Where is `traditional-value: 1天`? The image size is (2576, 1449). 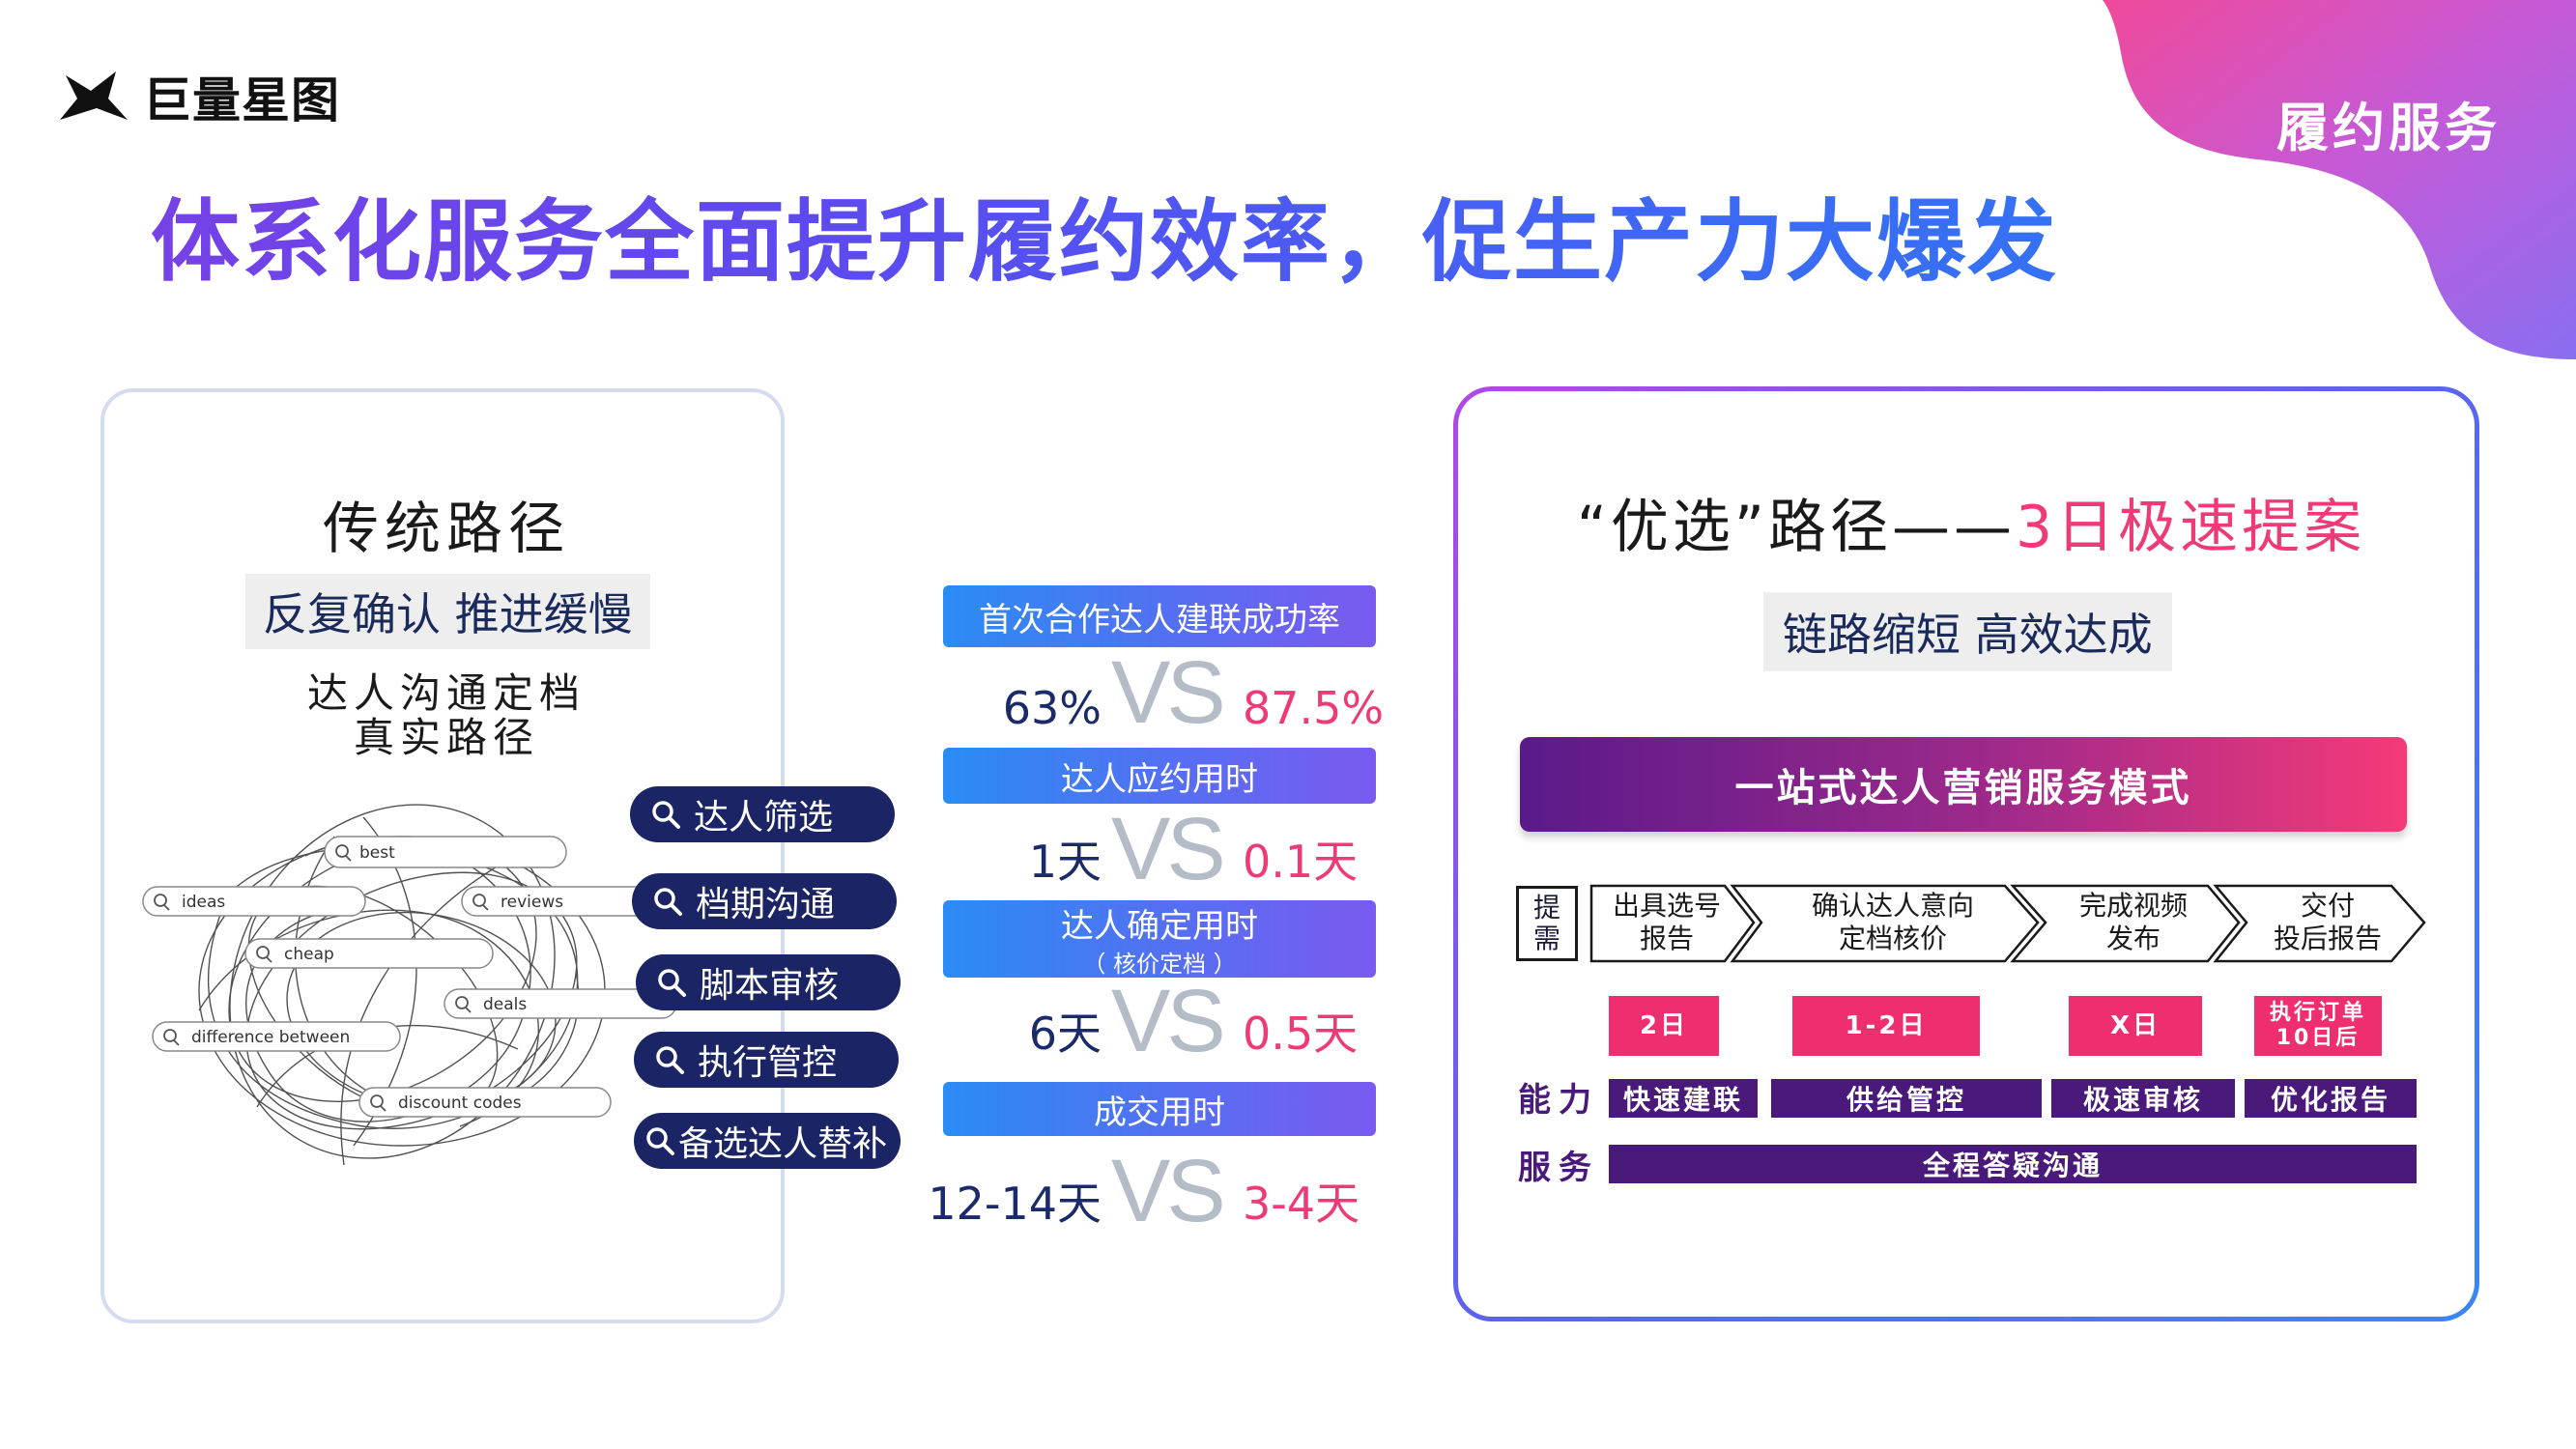
traditional-value: 1天 is located at coordinates (1065, 862).